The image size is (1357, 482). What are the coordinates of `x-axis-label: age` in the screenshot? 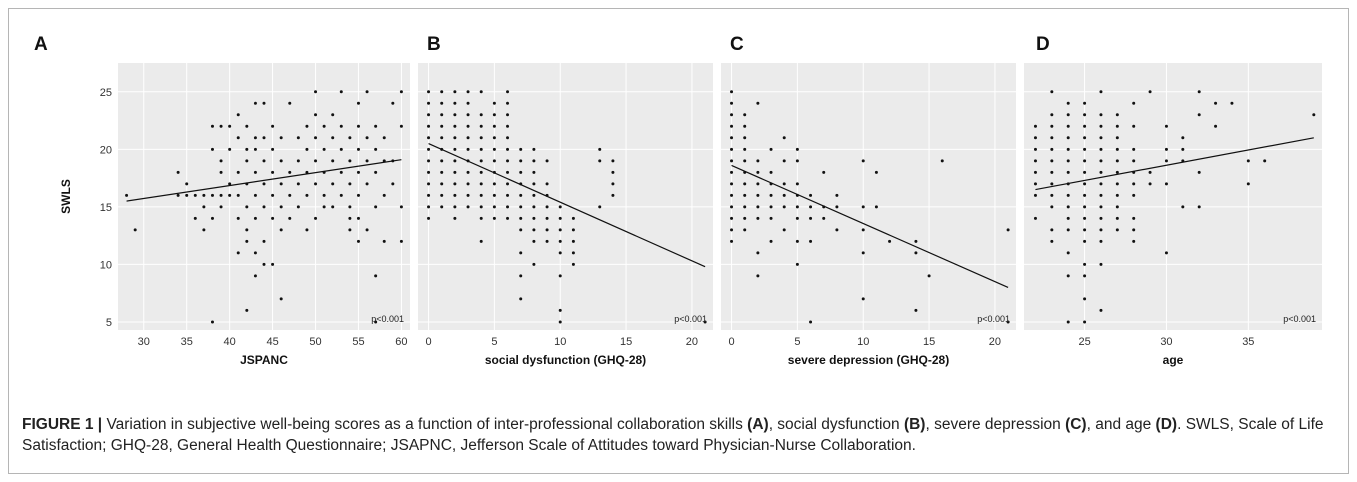 It's located at (1173, 360).